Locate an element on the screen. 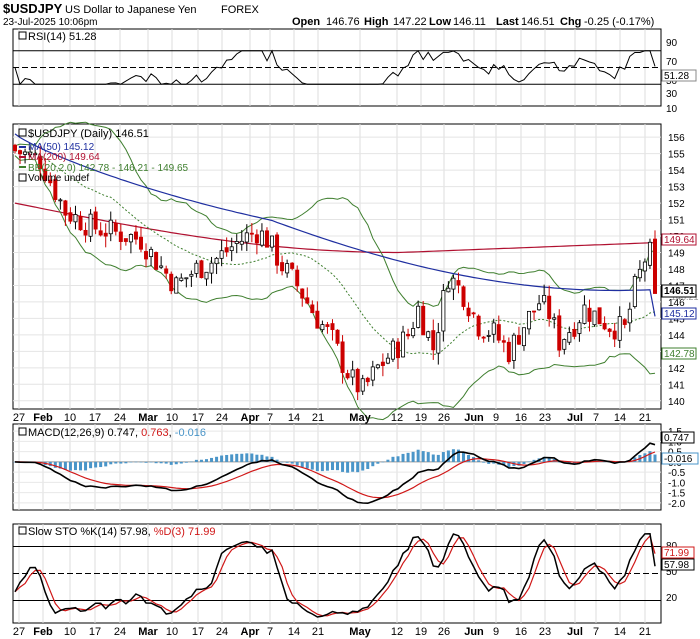  sto-d-badge-text: 71.99 is located at coordinates (676, 553).